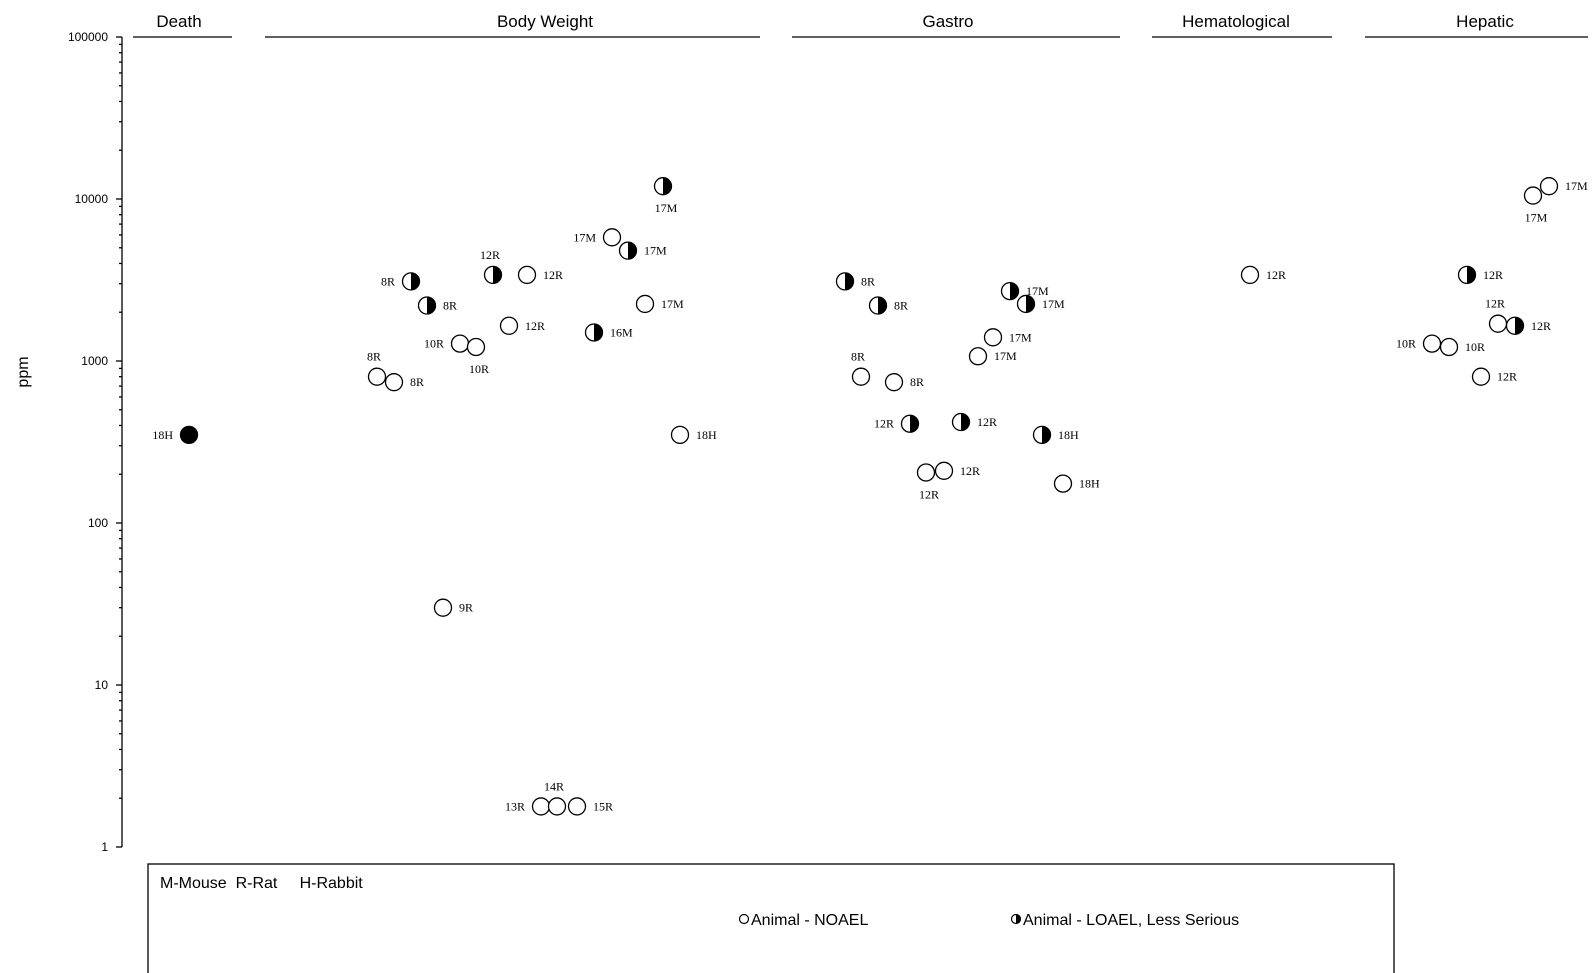 This screenshot has height=973, width=1593. What do you see at coordinates (23, 371) in the screenshot?
I see `y-axis-title: ppm` at bounding box center [23, 371].